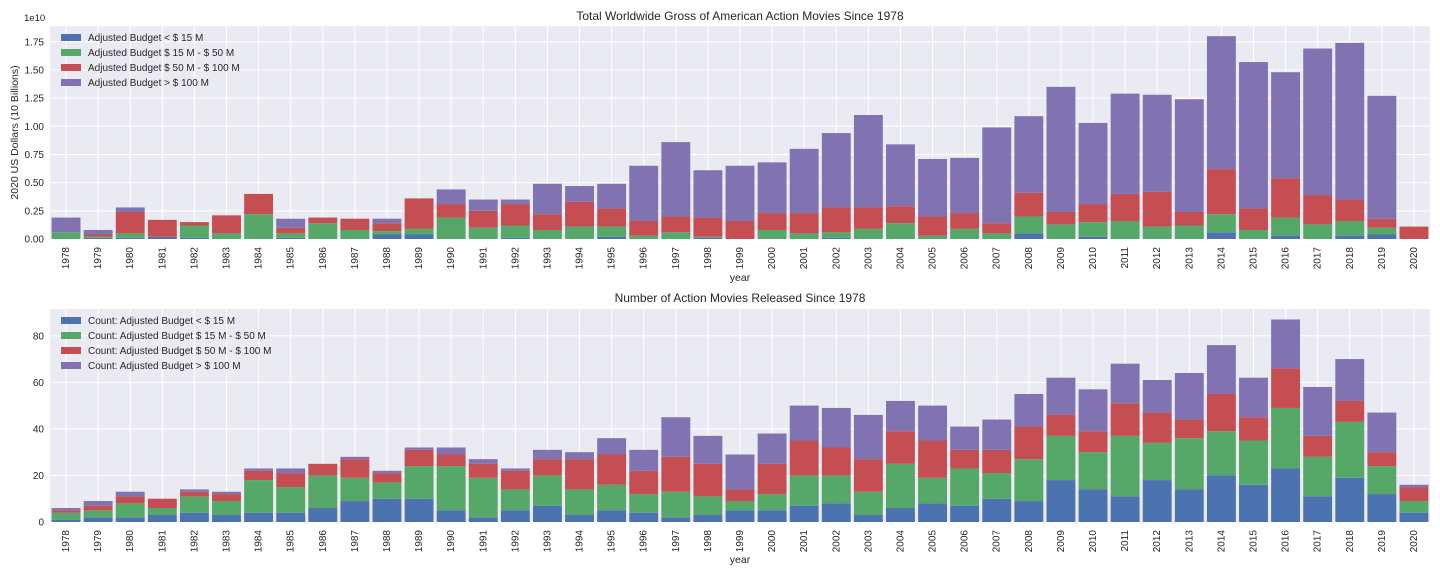  I want to click on bar-1986, so click(323, 220).